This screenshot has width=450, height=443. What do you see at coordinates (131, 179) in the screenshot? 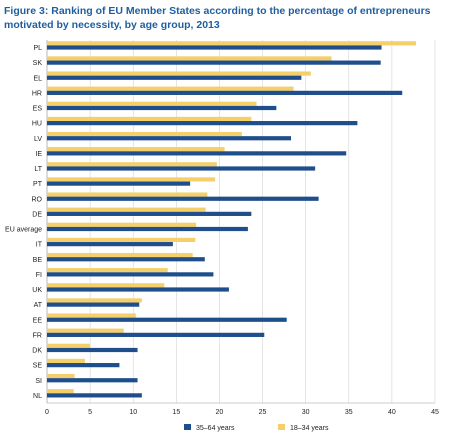
I see `bar-18-34-pt` at bounding box center [131, 179].